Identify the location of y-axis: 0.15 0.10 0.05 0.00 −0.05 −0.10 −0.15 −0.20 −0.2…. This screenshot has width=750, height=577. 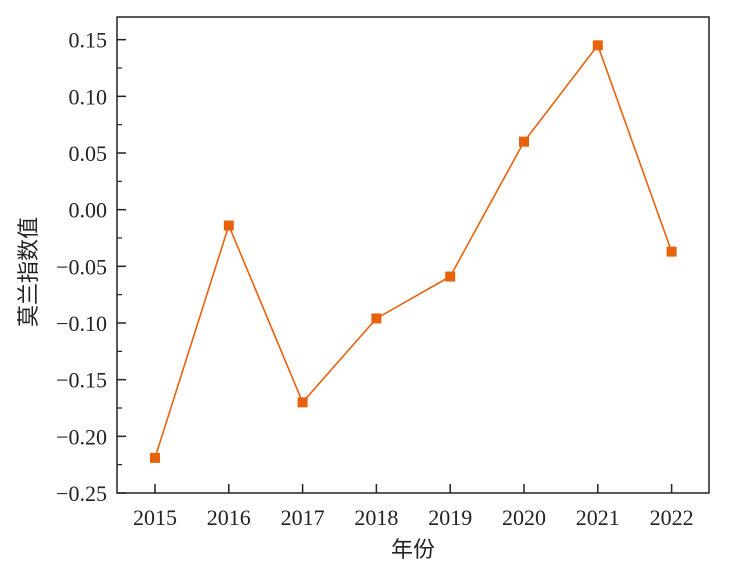
(91, 267).